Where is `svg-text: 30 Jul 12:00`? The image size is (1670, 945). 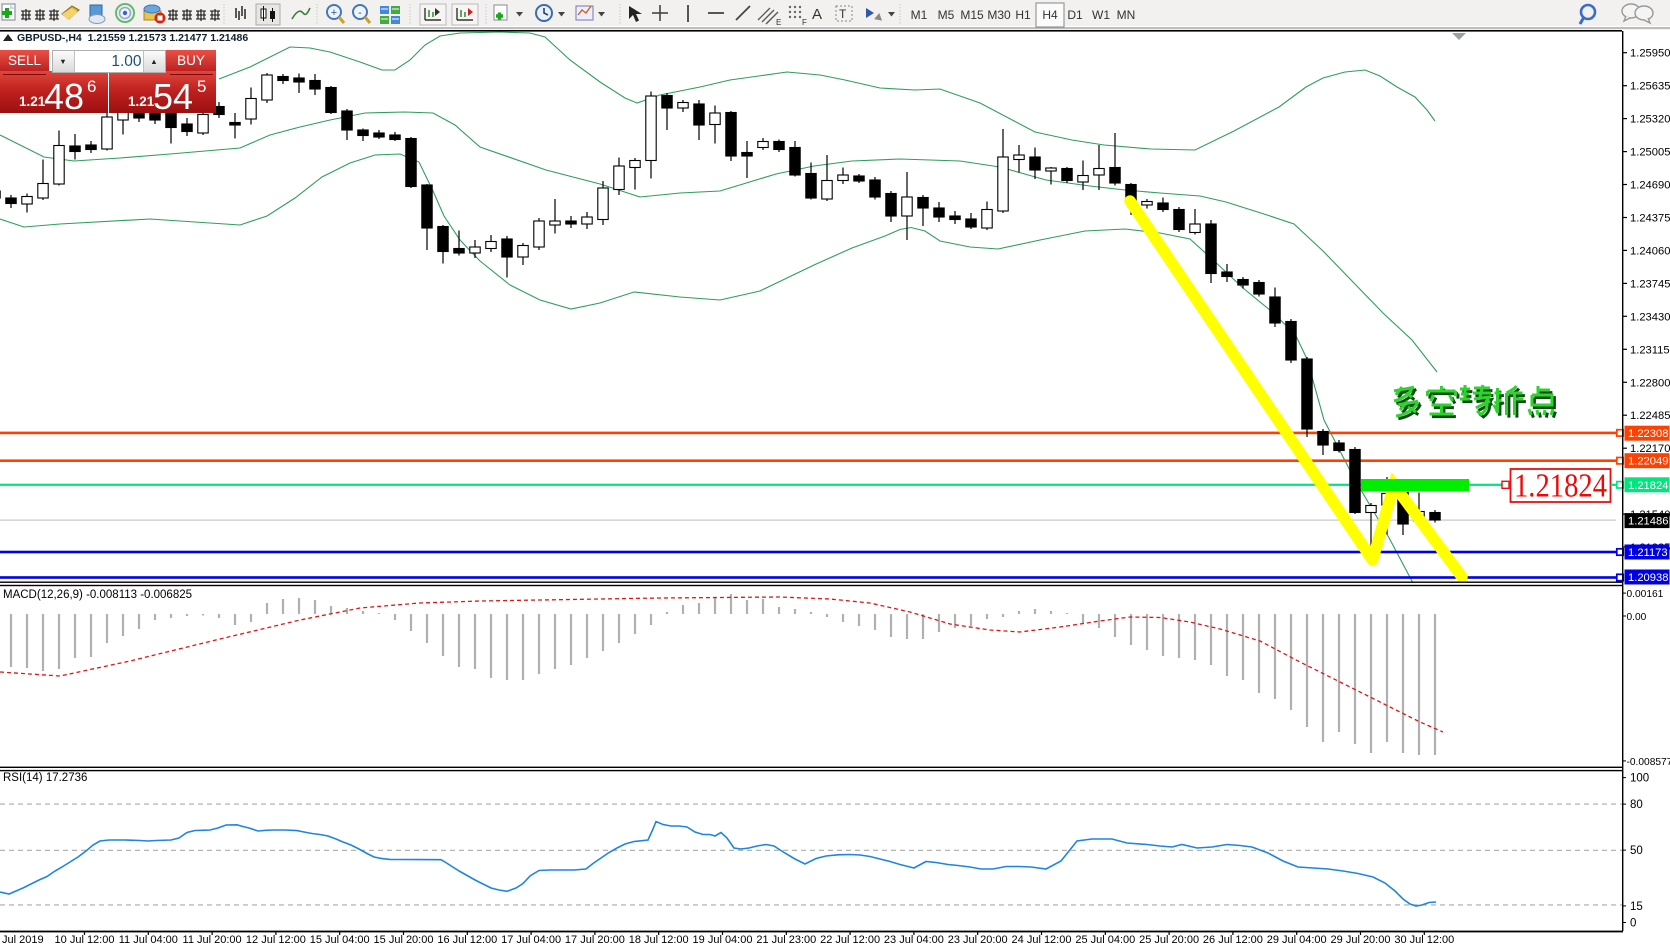
svg-text: 30 Jul 12:00 is located at coordinates (1424, 939).